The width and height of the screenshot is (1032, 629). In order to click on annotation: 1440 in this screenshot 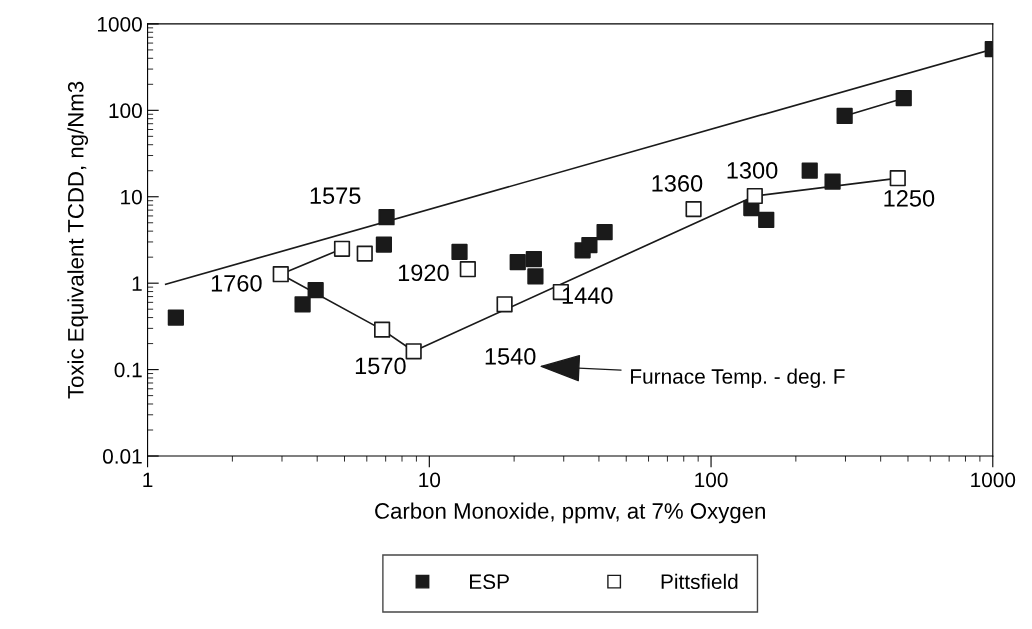, I will do `click(587, 295)`.